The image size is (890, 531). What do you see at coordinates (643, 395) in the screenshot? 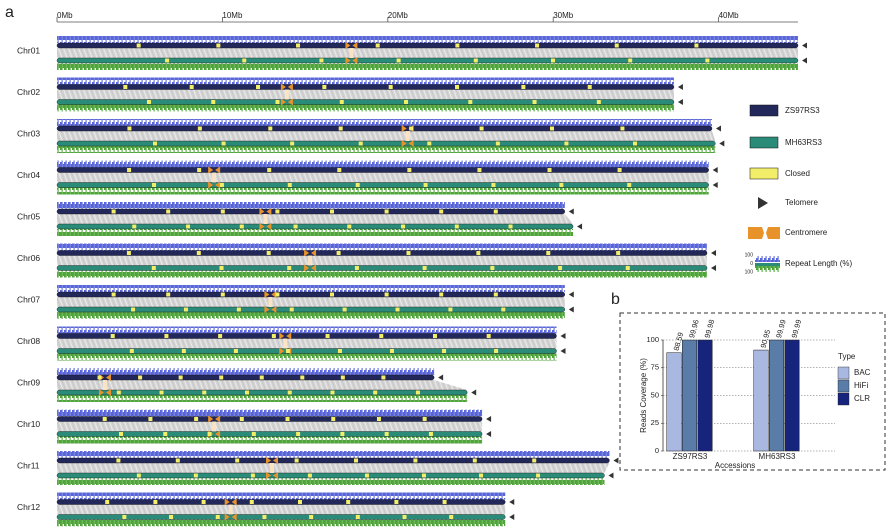
I see `y-axis-title: Reads Coverage (%)` at bounding box center [643, 395].